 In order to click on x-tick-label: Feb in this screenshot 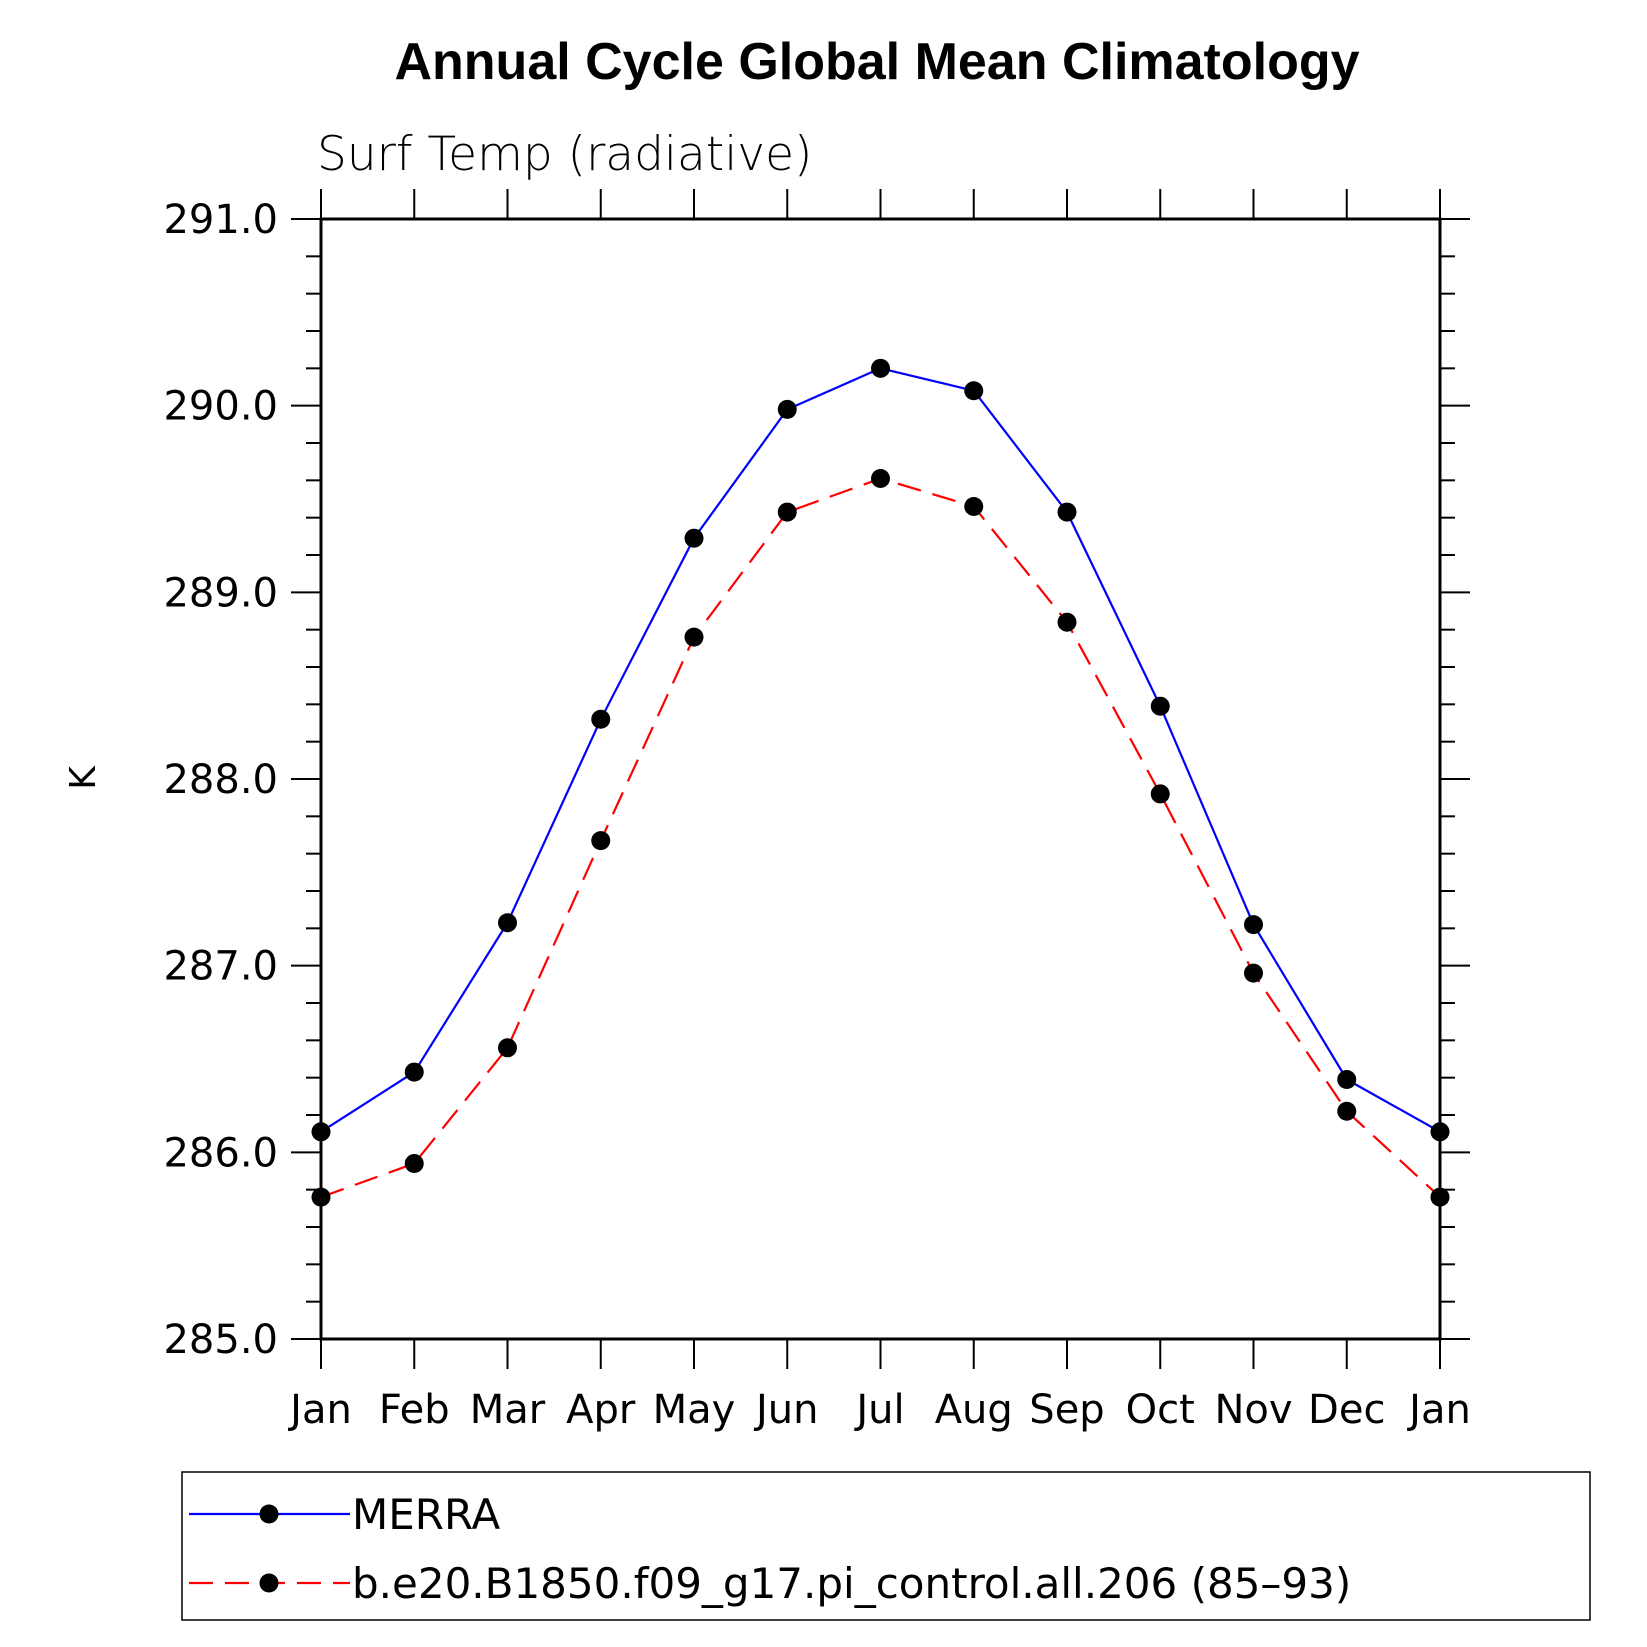, I will do `click(414, 1410)`.